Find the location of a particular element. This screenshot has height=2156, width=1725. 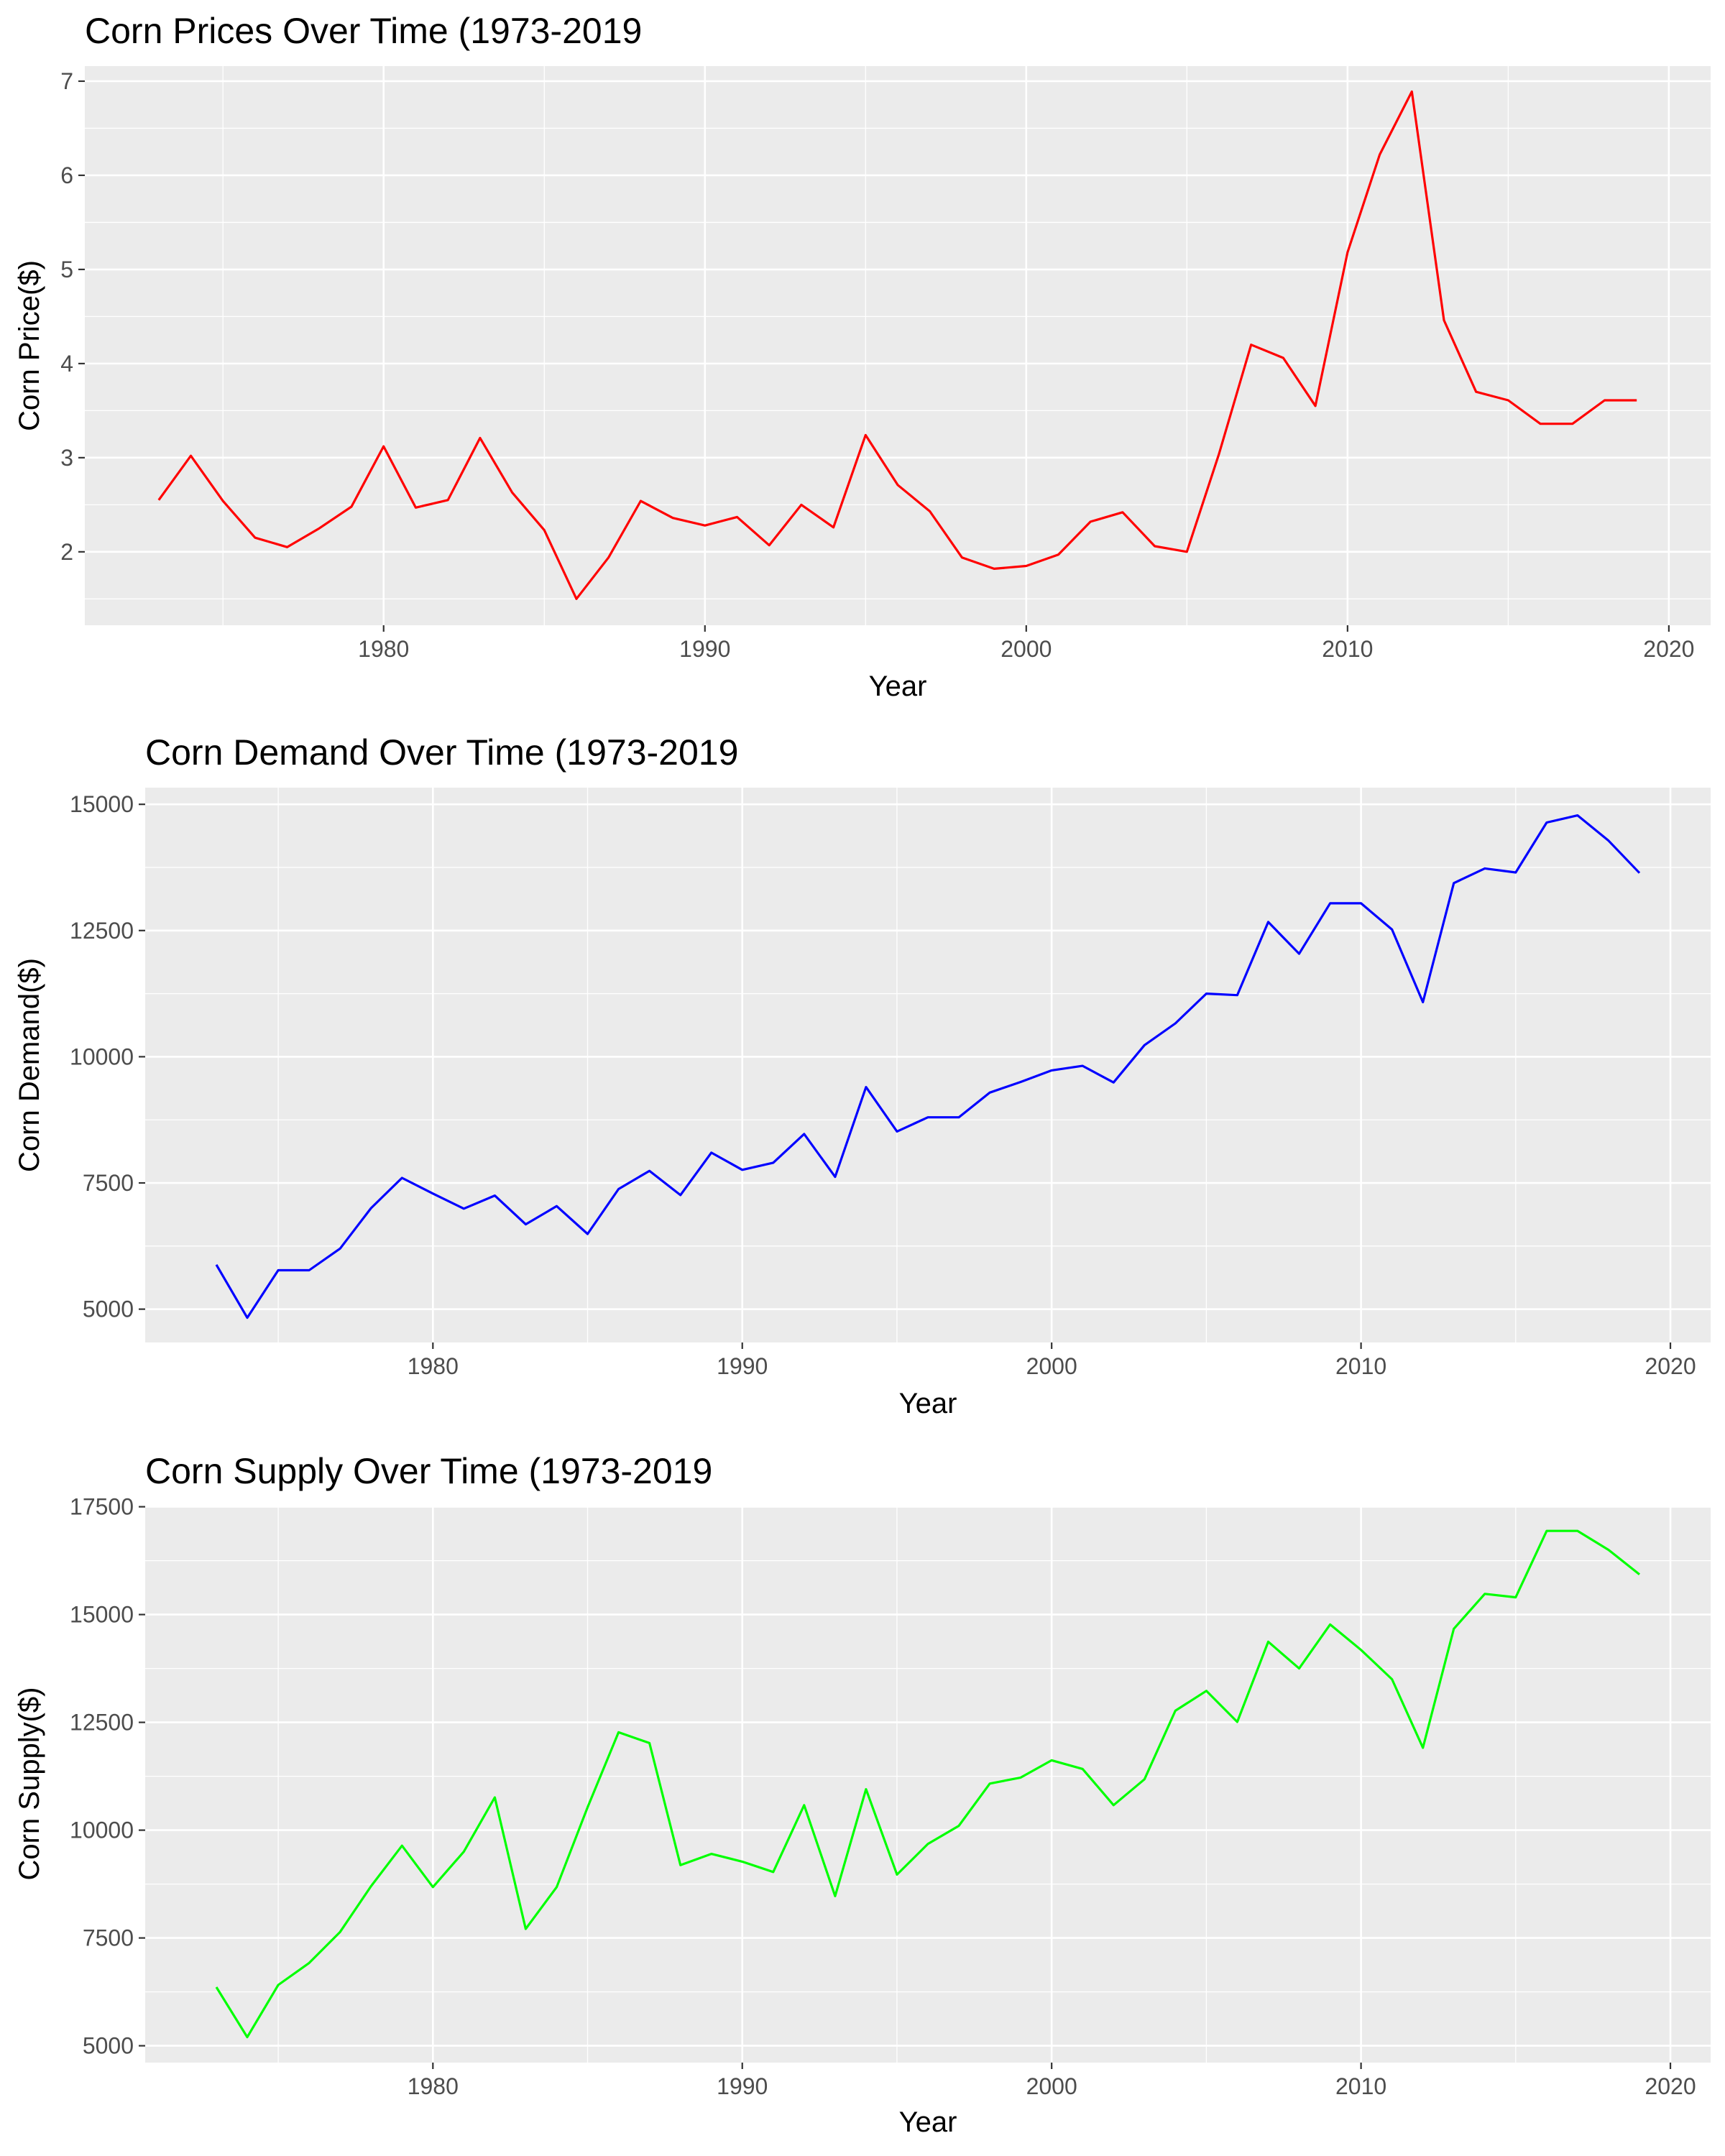

supply-y-tick-label: 7500 is located at coordinates (108, 1938).